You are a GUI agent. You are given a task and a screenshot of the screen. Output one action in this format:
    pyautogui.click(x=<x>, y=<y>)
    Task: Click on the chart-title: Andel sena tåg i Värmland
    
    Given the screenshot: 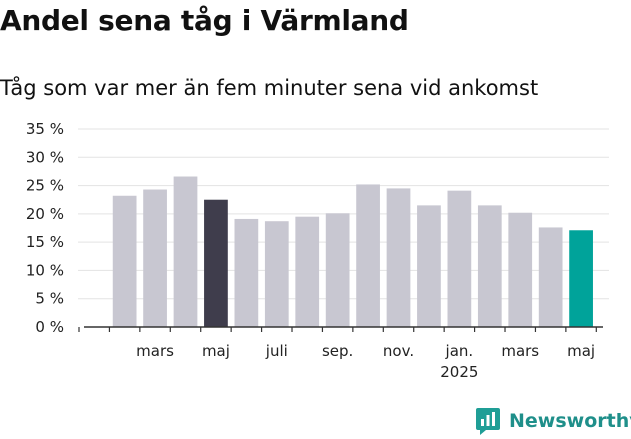 What is the action you would take?
    pyautogui.click(x=204, y=20)
    